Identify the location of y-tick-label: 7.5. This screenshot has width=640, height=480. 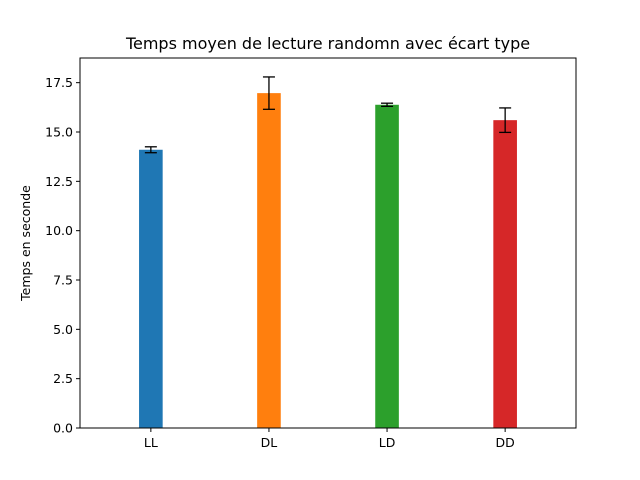
(63, 280).